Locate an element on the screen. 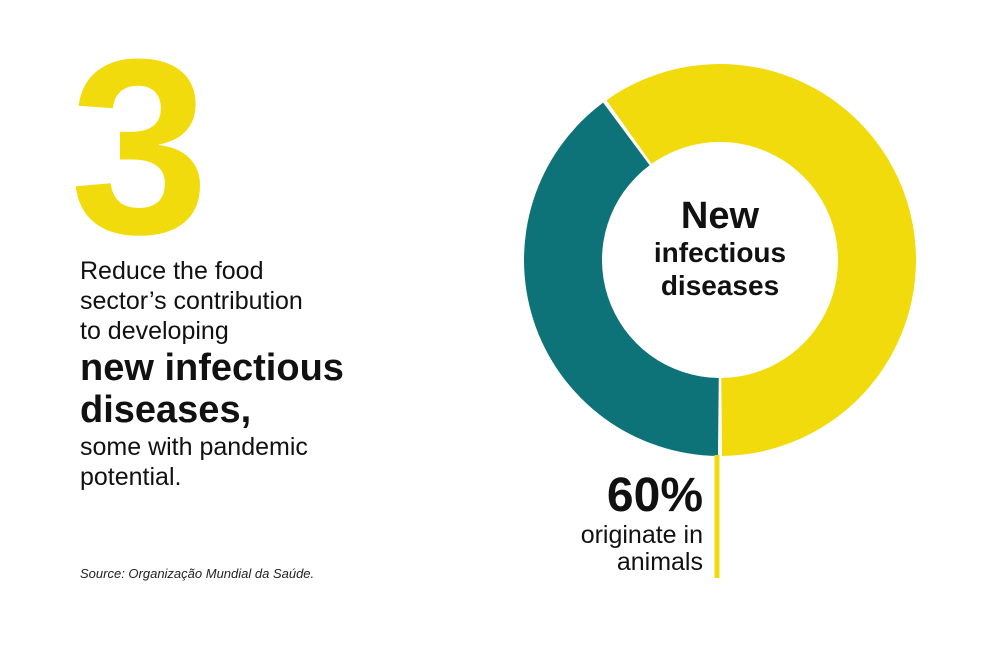  headline-line-5: potential. is located at coordinates (131, 477).